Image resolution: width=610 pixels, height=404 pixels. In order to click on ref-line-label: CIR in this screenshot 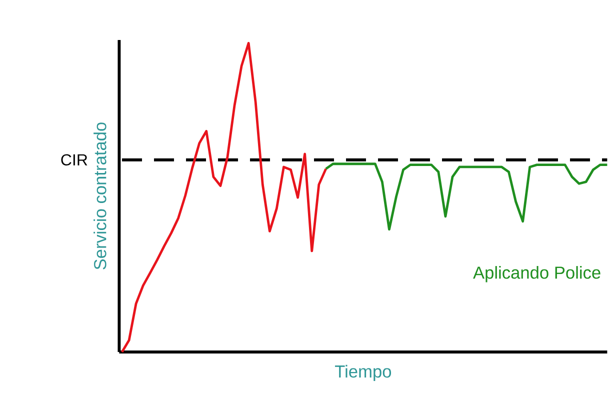, I will do `click(74, 160)`.